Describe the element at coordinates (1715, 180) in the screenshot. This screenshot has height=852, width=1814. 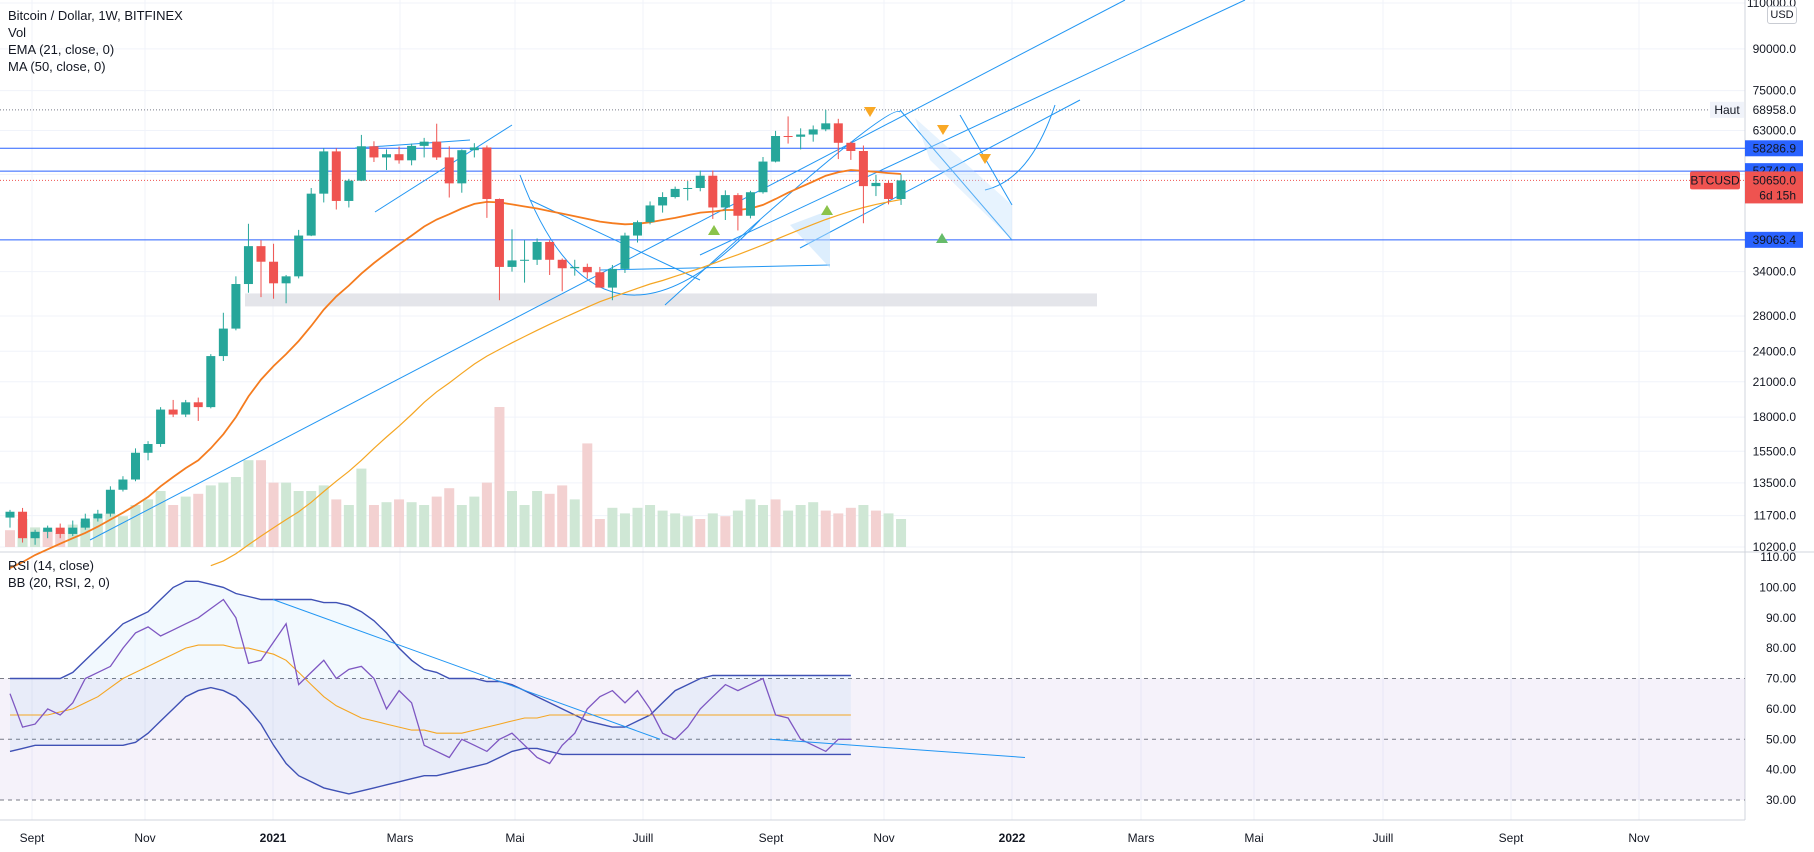
I see `symbol-tag-bg` at that location.